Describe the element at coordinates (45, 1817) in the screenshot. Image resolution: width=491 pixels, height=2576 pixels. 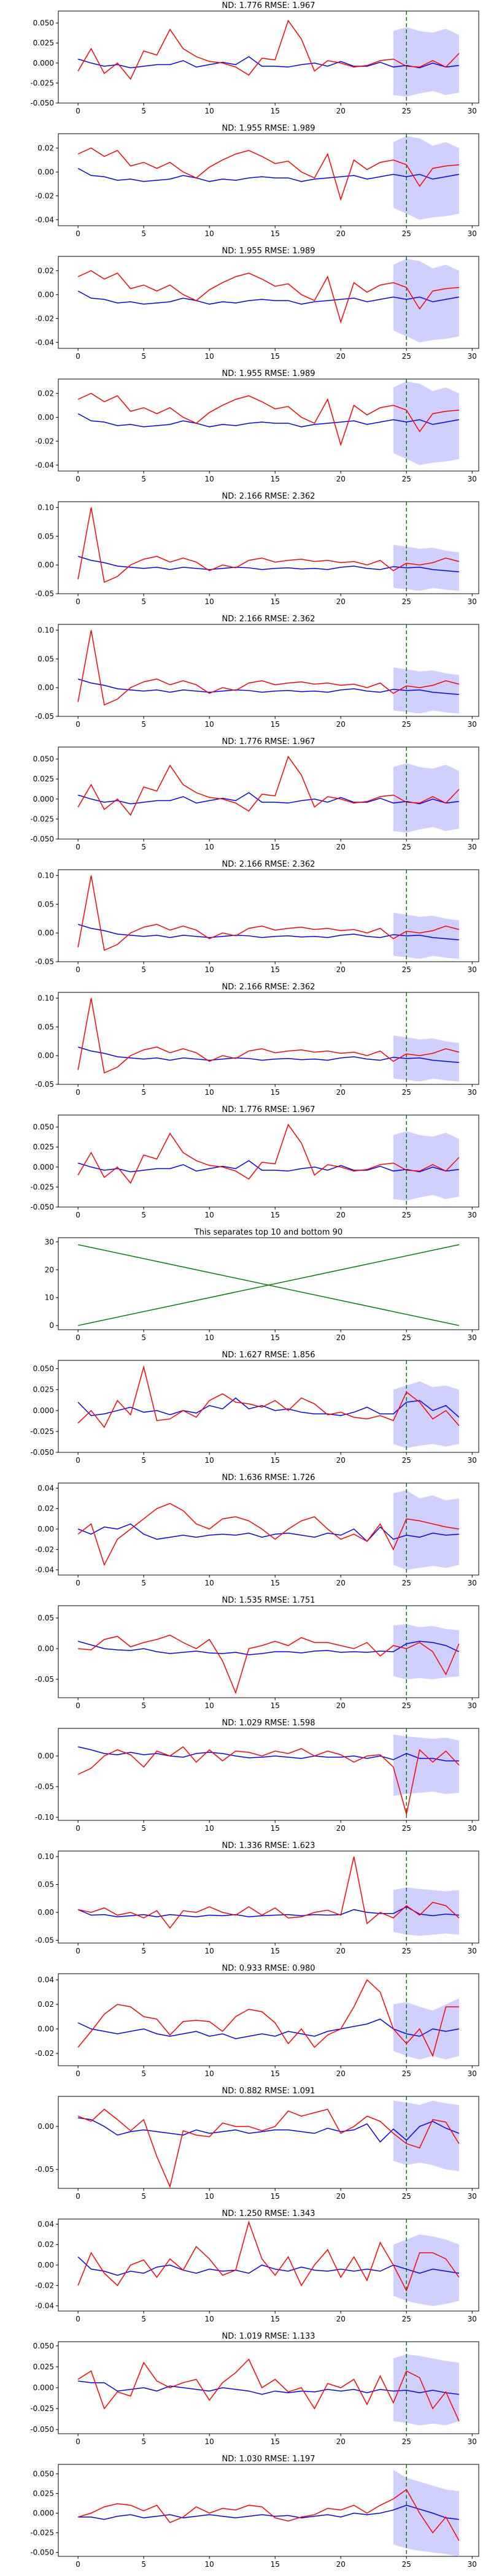
I see `y-tick-label: -0.10` at that location.